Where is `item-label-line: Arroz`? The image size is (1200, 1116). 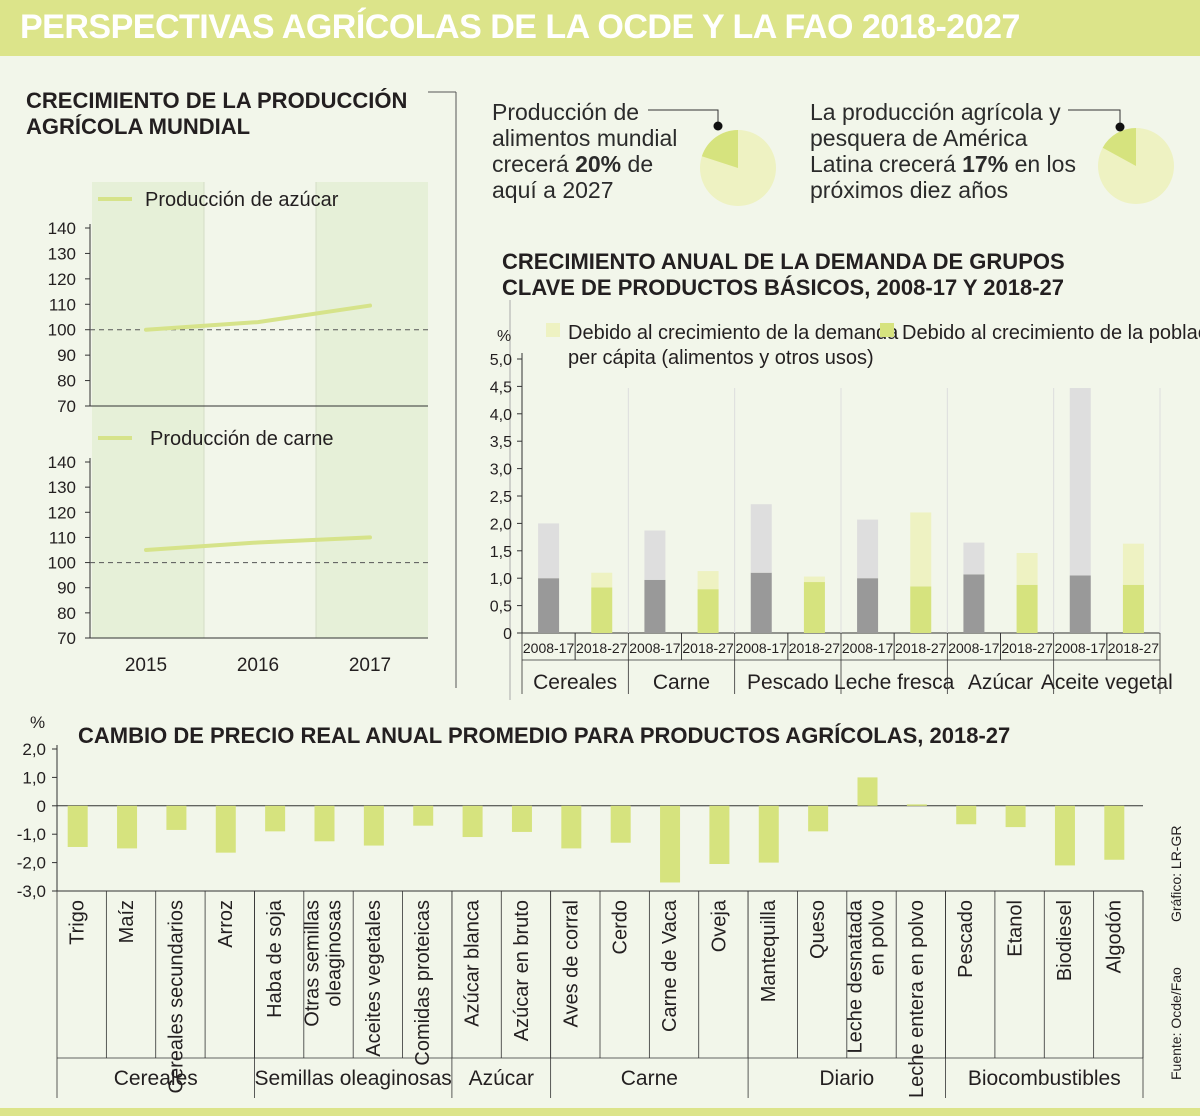 item-label-line: Arroz is located at coordinates (226, 924).